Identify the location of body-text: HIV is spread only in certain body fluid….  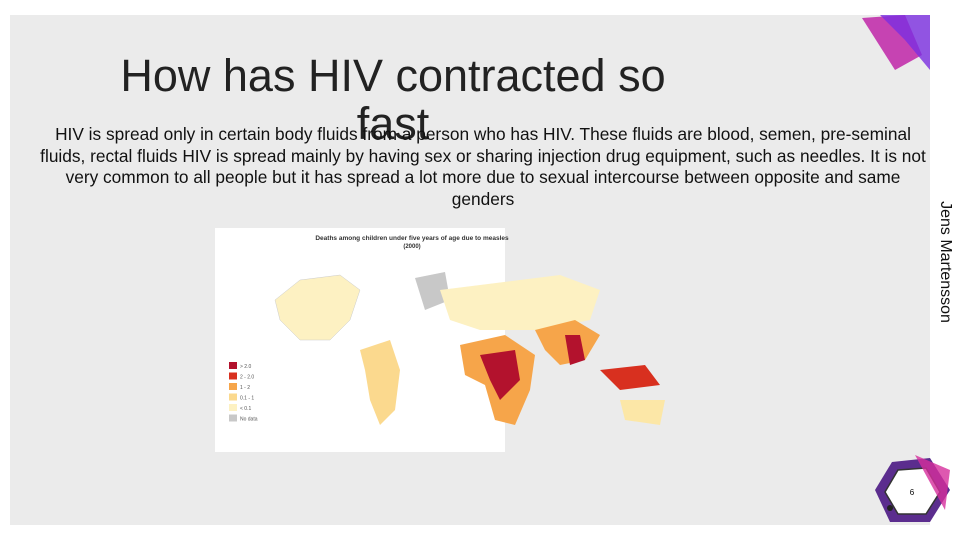
(483, 166).